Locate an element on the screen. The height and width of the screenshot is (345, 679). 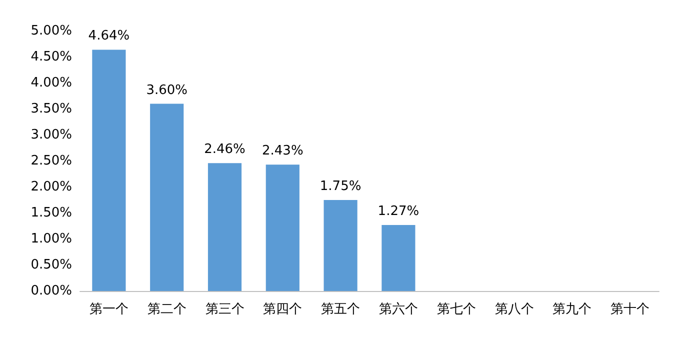
y-tick-label: 0.50% is located at coordinates (51, 265).